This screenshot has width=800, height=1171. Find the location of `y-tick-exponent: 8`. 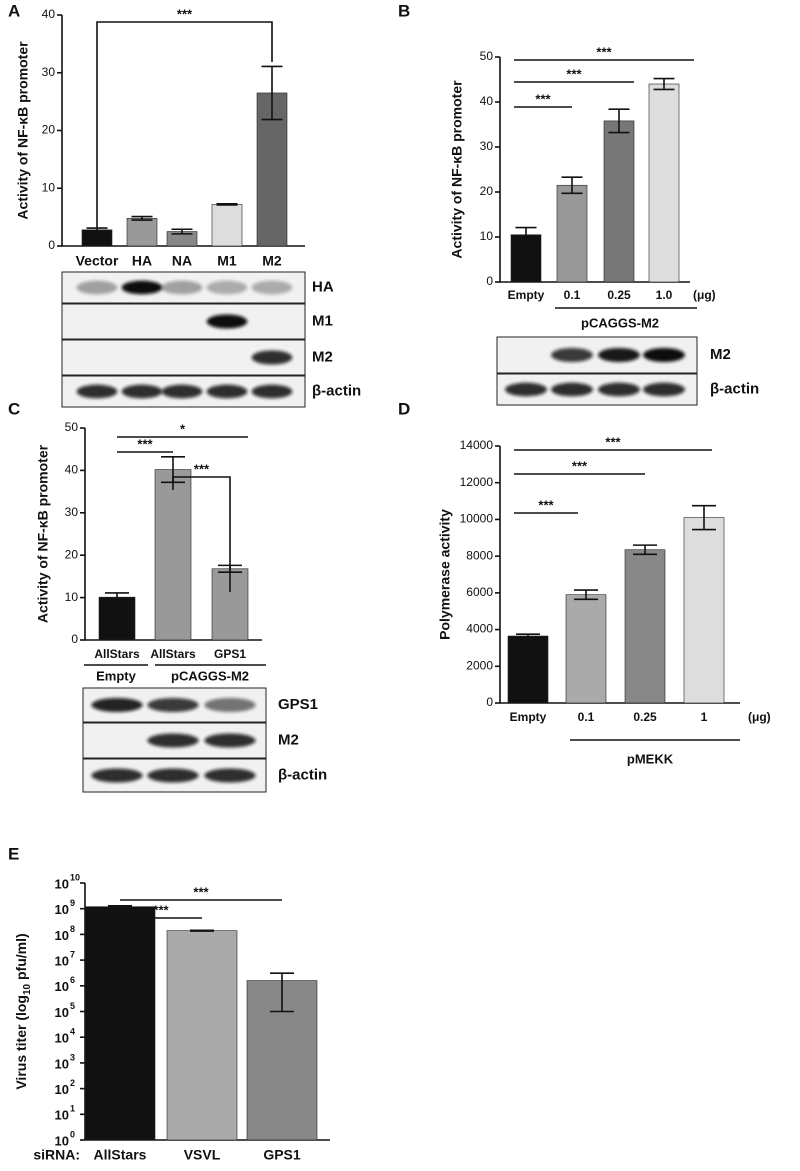

y-tick-exponent: 8 is located at coordinates (72, 929).